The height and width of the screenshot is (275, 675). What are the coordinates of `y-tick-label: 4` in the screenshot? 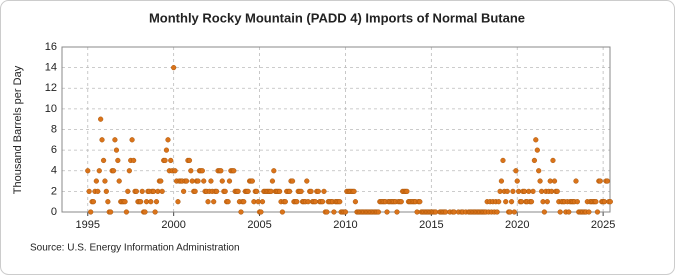 It's located at (54, 171).